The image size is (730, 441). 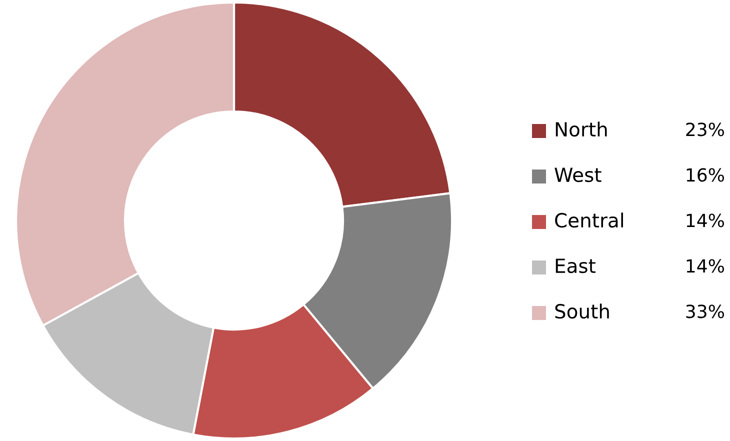 I want to click on data-label: 16%, so click(x=705, y=175).